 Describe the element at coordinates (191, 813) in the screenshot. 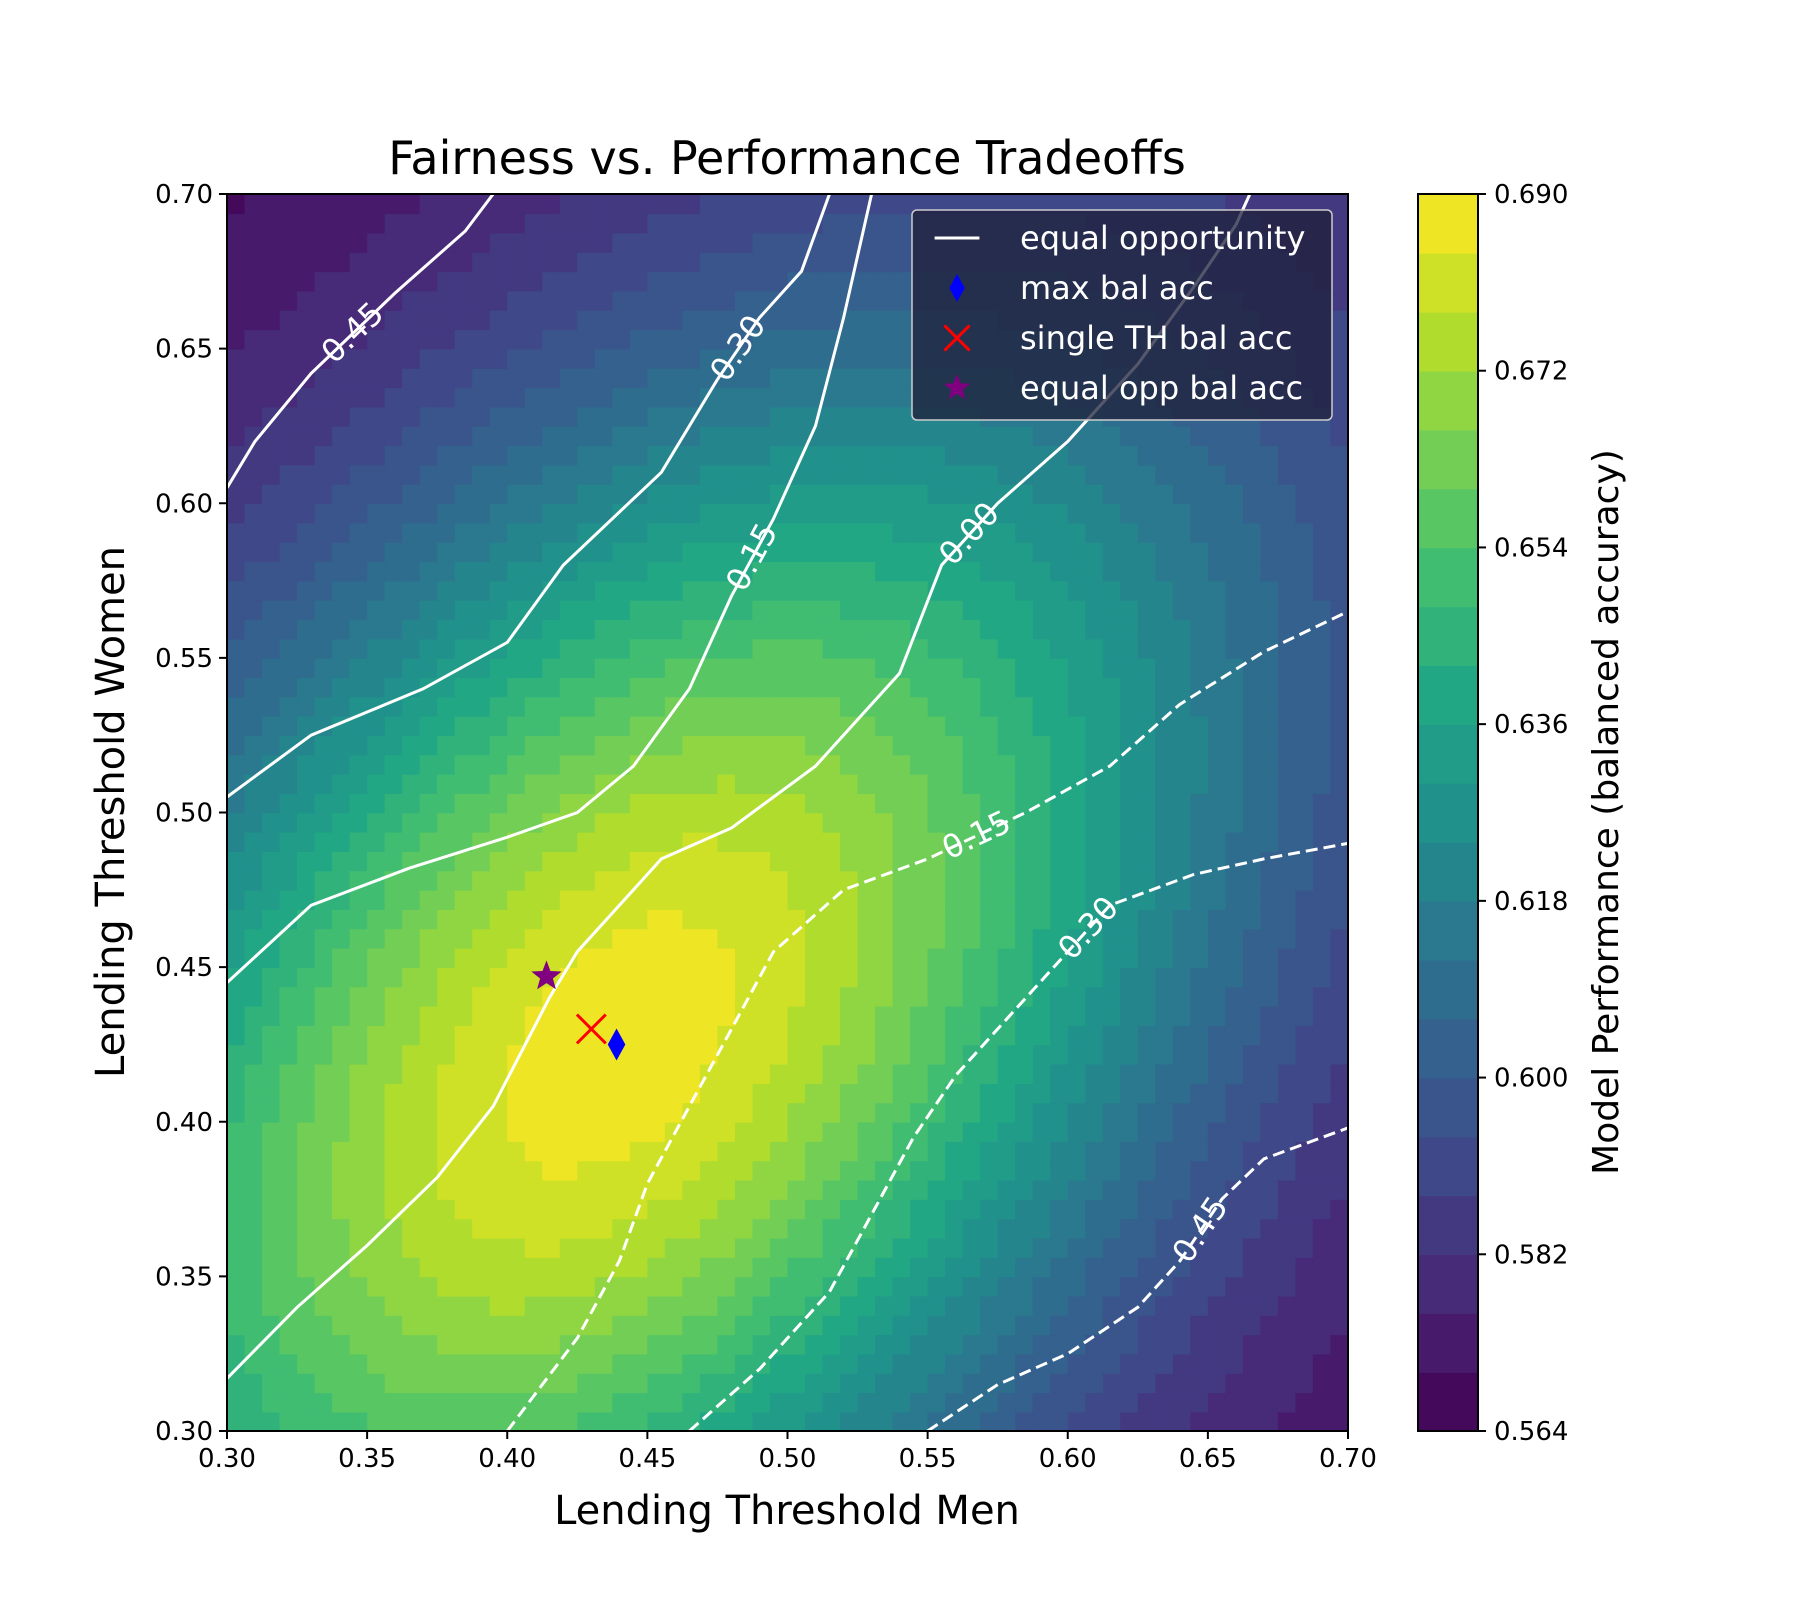

I see `y-axis: 0.300.350.400.450.500.550.600.650.70` at that location.